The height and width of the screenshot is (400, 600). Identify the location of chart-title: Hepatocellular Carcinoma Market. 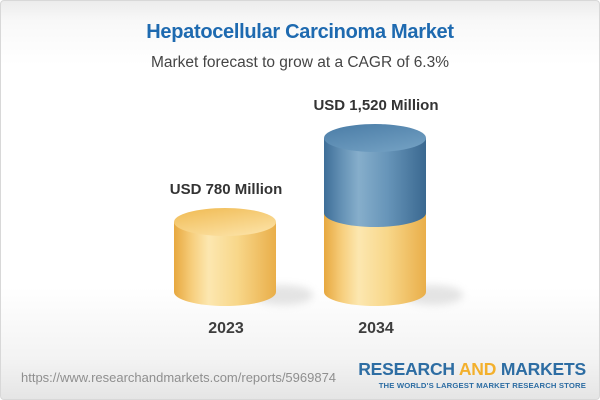
(300, 32).